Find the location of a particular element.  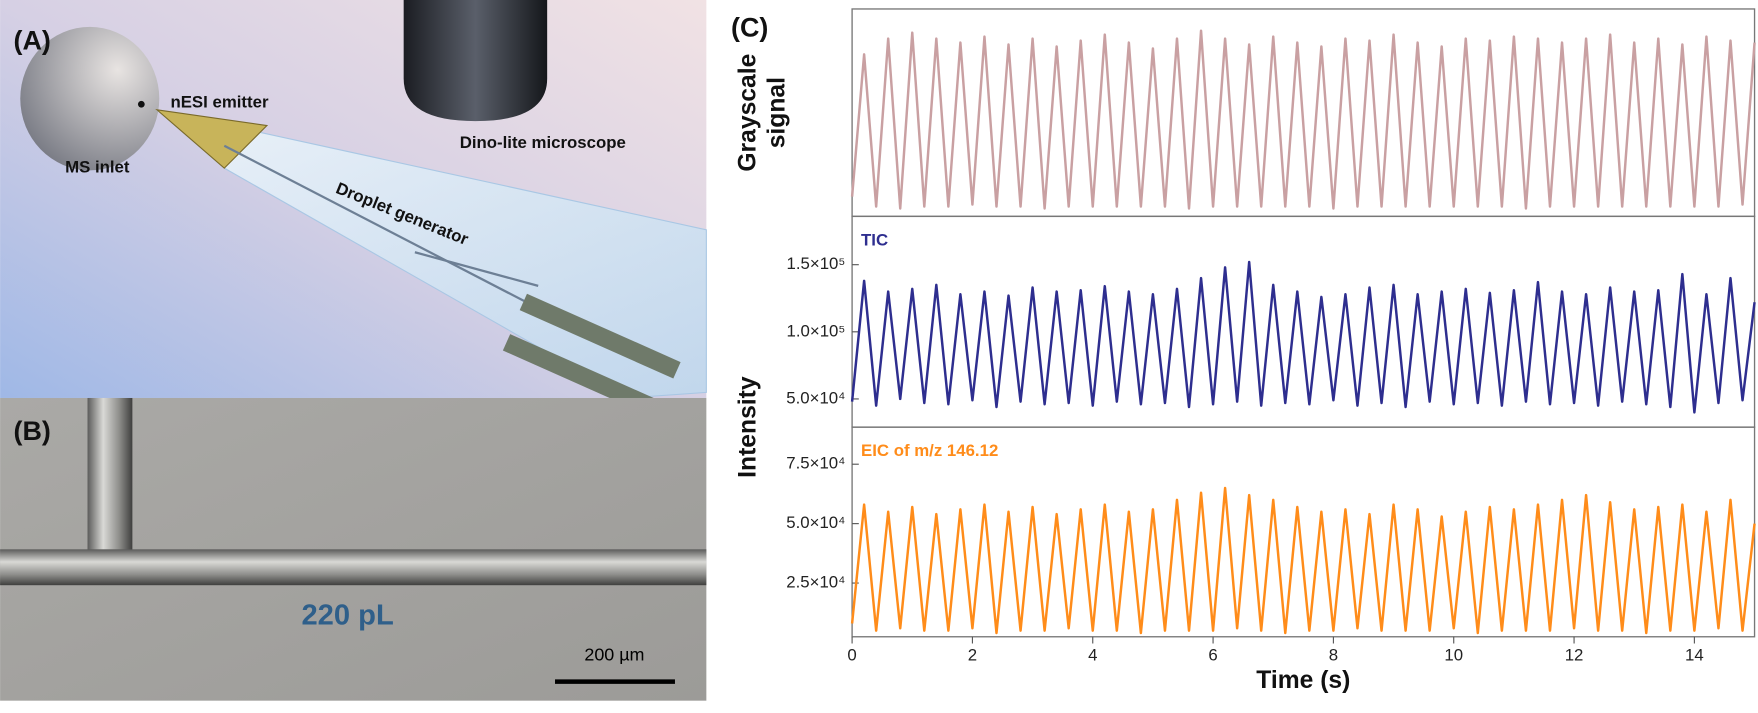

x-tick-label: 6 is located at coordinates (1212, 654).